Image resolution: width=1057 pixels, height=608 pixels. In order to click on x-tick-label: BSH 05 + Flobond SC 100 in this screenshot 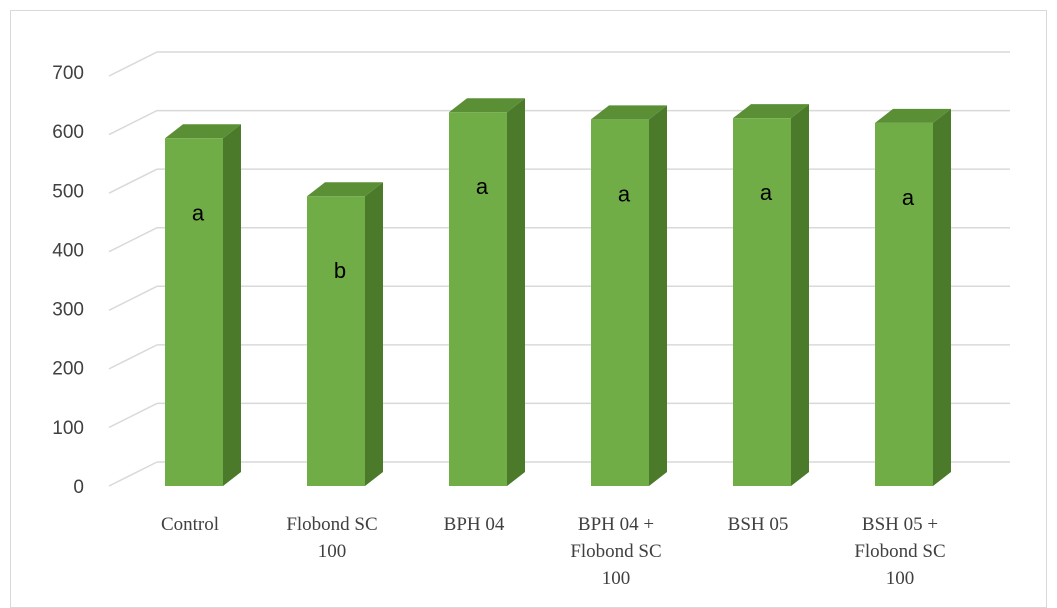, I will do `click(899, 551)`.